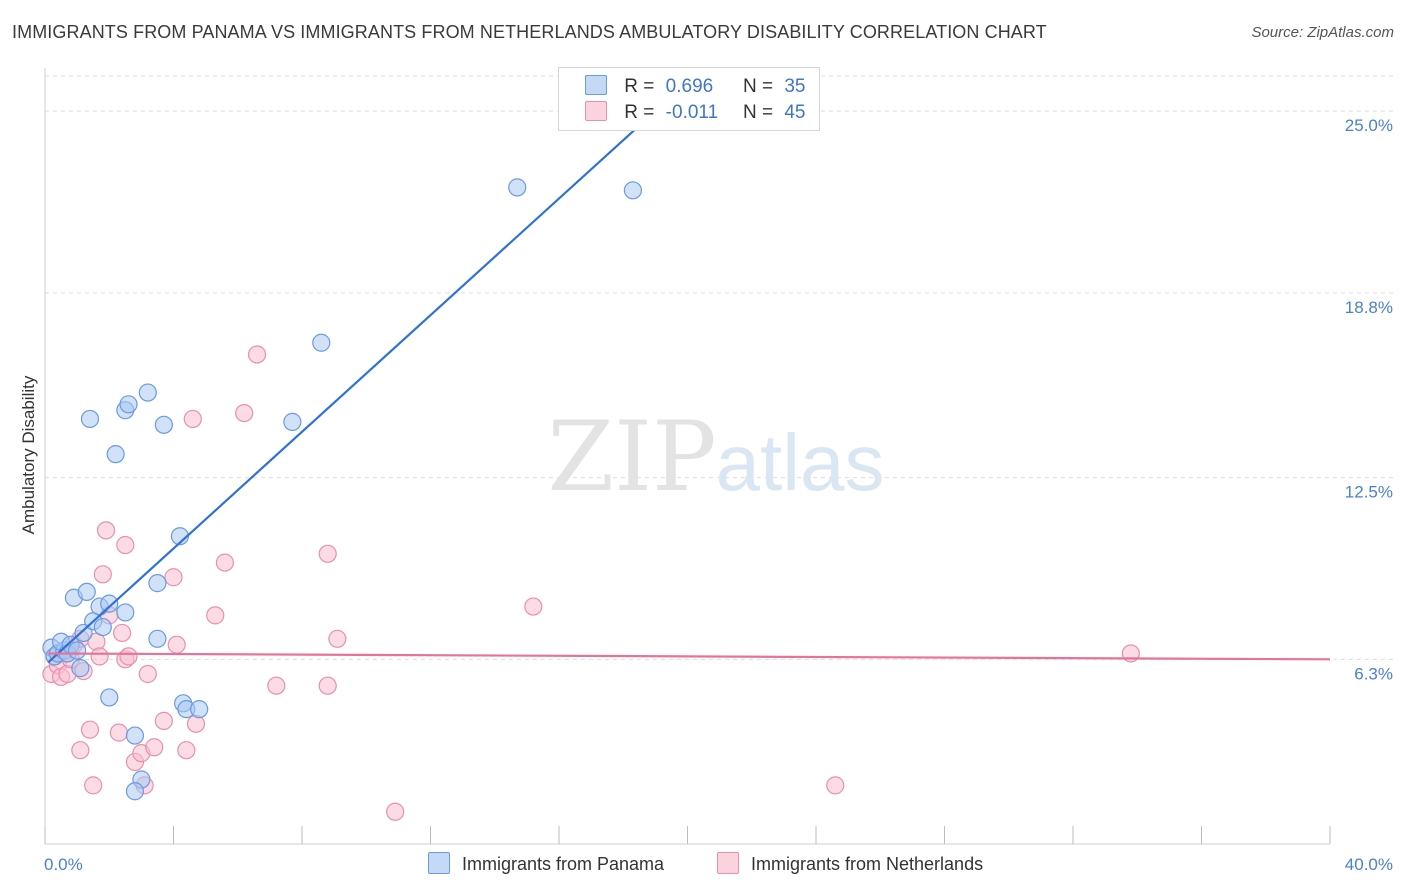  Describe the element at coordinates (689, 656) in the screenshot. I see `netherlands-trend-line` at that location.